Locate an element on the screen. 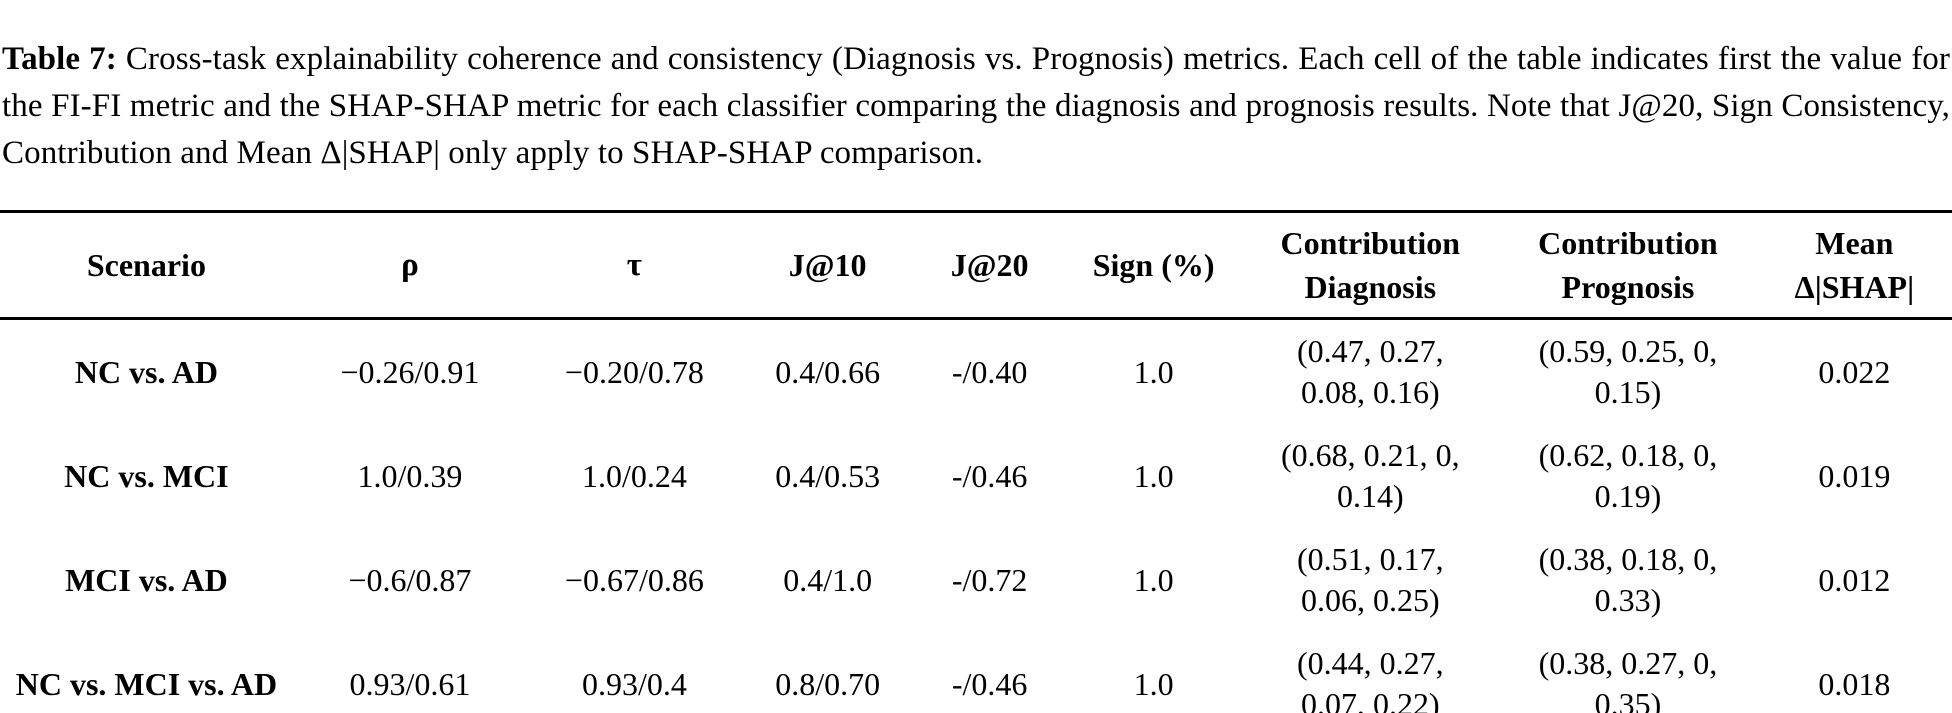  table-caption-label: Table 7: is located at coordinates (59, 59).